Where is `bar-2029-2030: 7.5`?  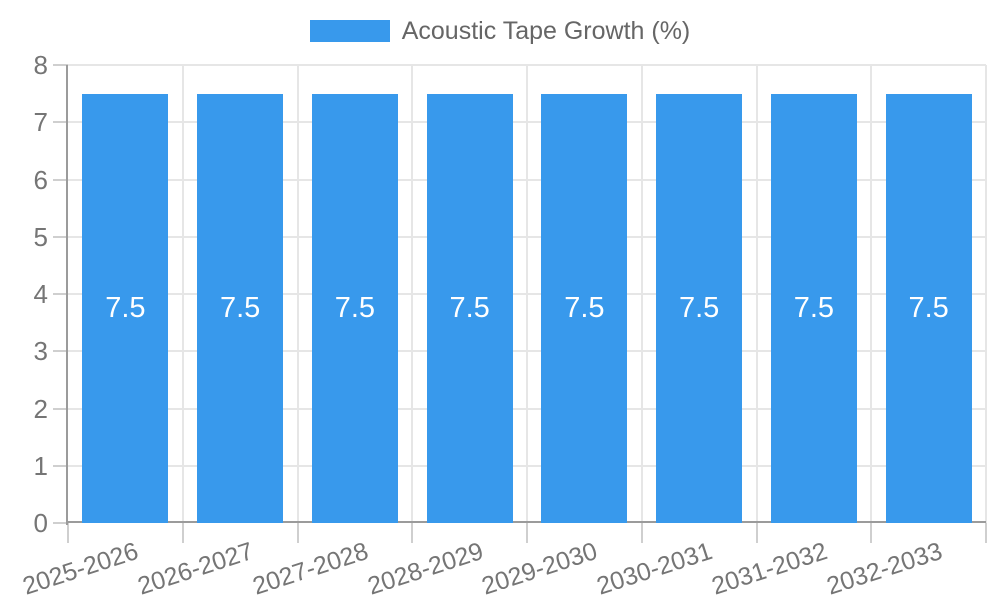
bar-2029-2030: 7.5 is located at coordinates (584, 308).